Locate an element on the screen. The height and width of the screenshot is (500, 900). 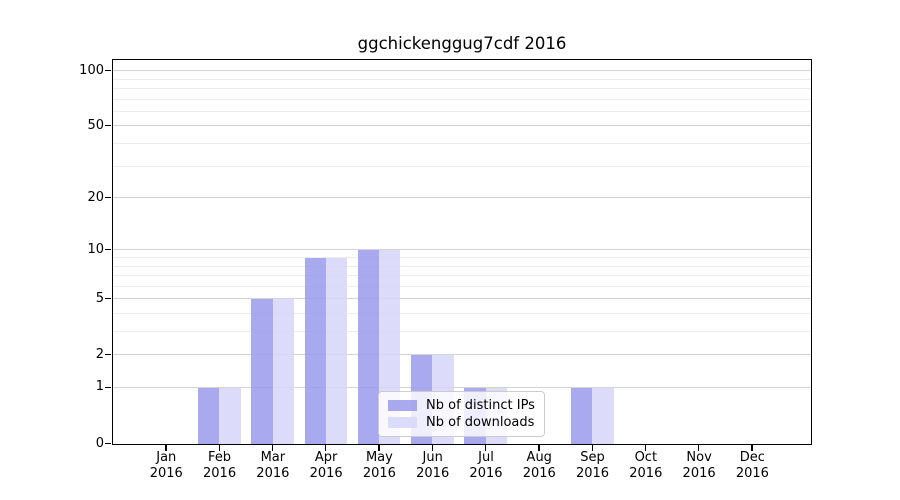
x-tick-month: Jul is located at coordinates (486, 457).